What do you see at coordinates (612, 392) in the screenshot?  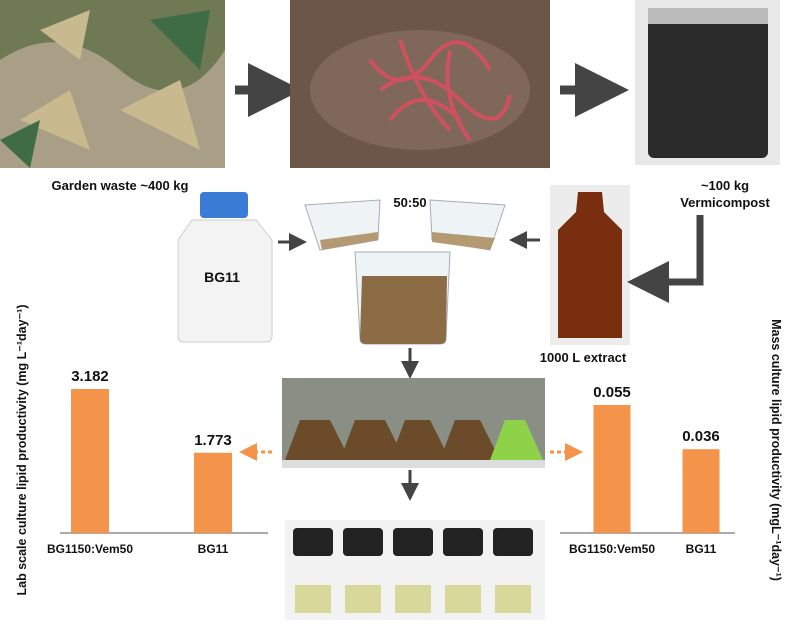 I see `value-label: 0.055` at bounding box center [612, 392].